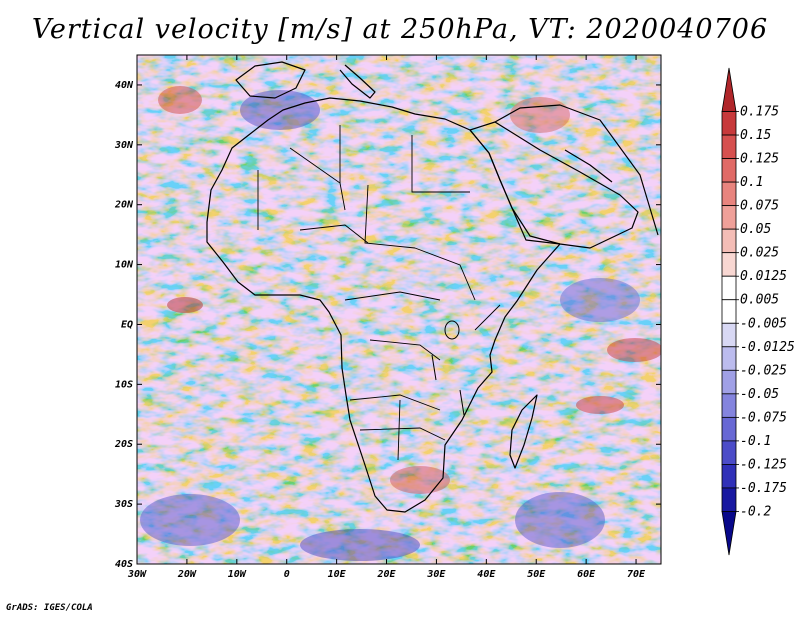 Image resolution: width=800 pixels, height=618 pixels. What do you see at coordinates (486, 574) in the screenshot?
I see `lon-tick-label: 40E` at bounding box center [486, 574].